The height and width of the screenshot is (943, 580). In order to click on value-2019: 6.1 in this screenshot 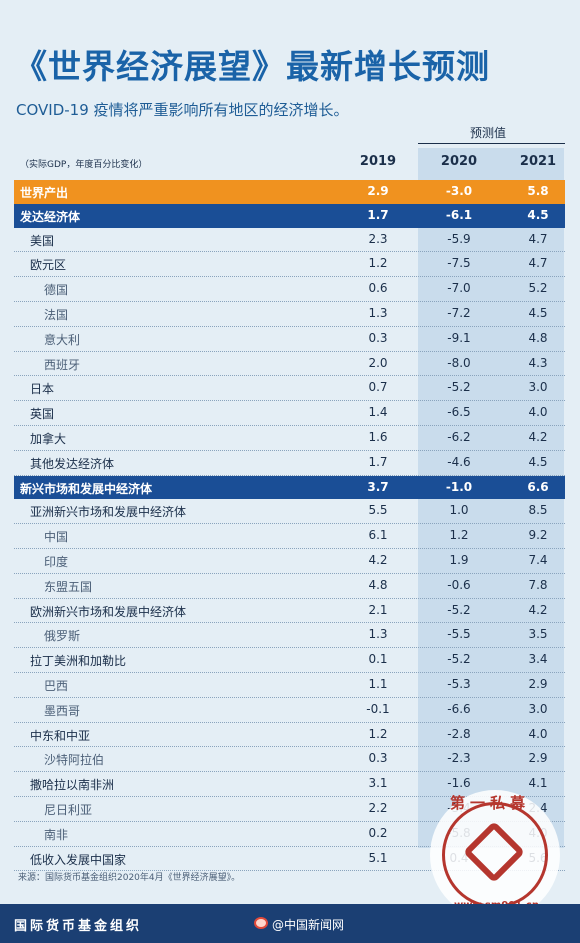, I will do `click(378, 535)`.